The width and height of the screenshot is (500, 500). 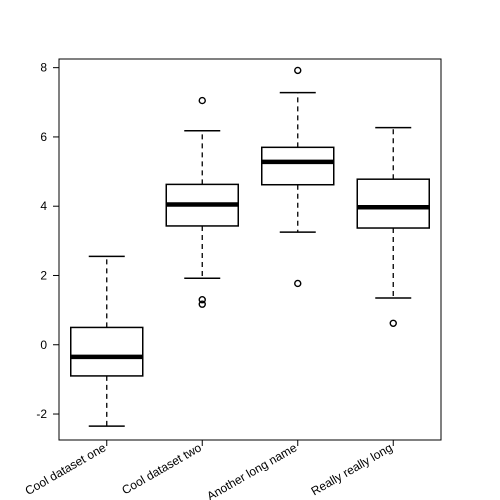 I want to click on y-tick-label: -2, so click(x=41, y=414).